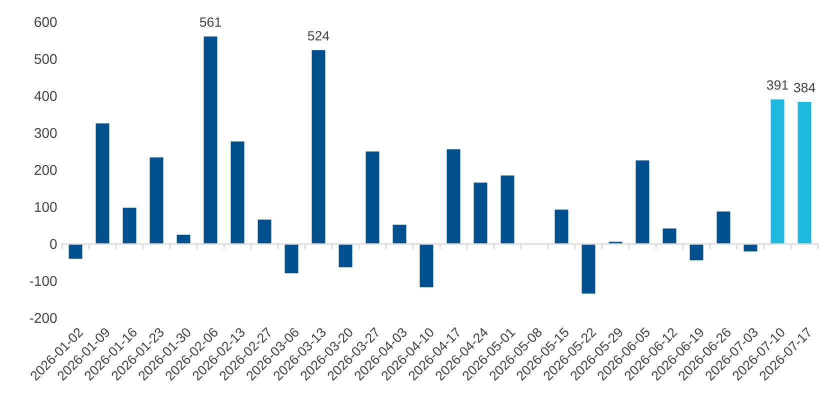  What do you see at coordinates (45, 170) in the screenshot?
I see `y-tick-label: 200` at bounding box center [45, 170].